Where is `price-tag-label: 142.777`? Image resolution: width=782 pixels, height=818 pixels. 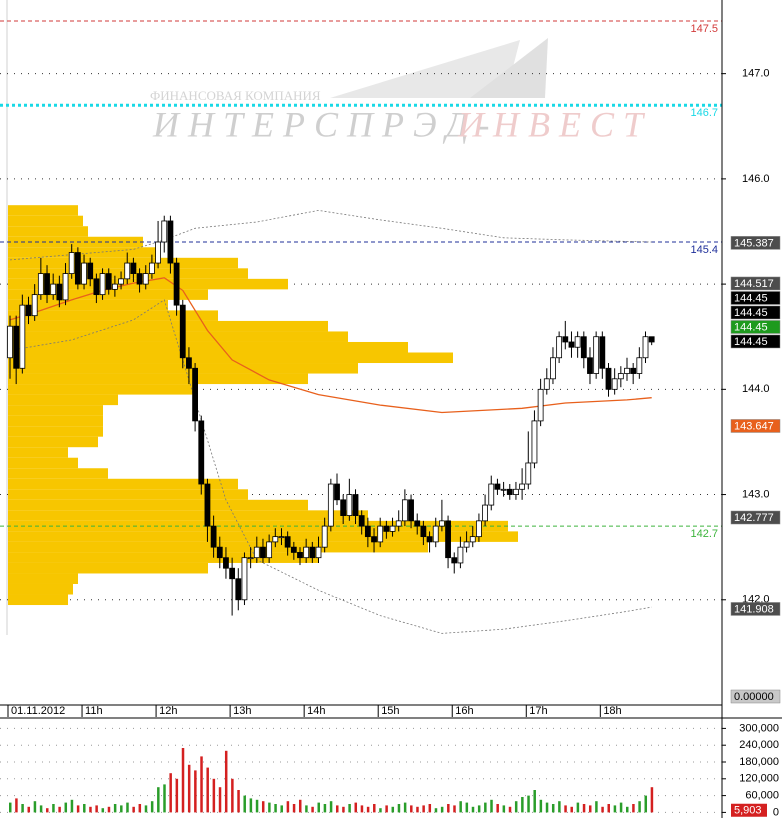 price-tag-label: 142.777 is located at coordinates (754, 518).